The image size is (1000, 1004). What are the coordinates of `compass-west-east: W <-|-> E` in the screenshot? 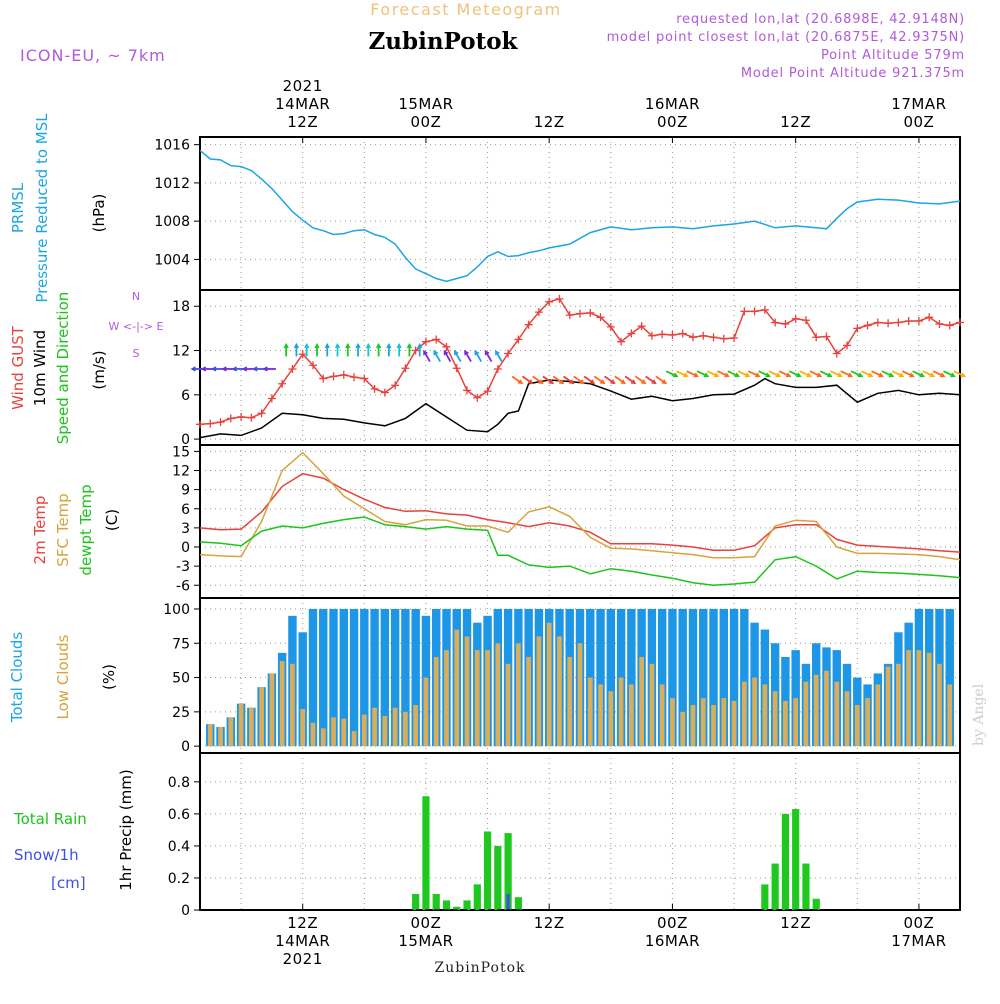 It's located at (136, 326).